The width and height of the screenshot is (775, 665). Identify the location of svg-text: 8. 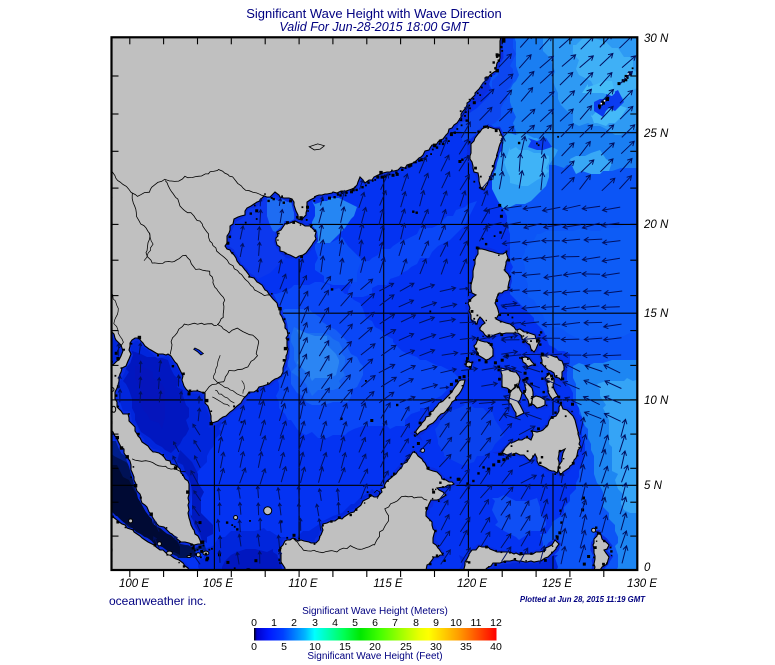
(416, 623).